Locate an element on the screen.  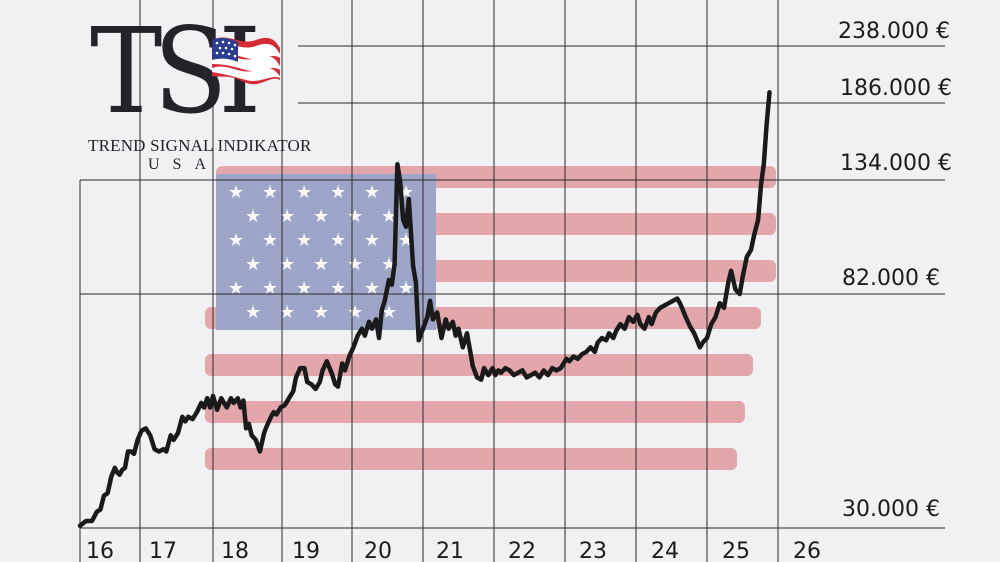
x-tick-label: 20 is located at coordinates (378, 550).